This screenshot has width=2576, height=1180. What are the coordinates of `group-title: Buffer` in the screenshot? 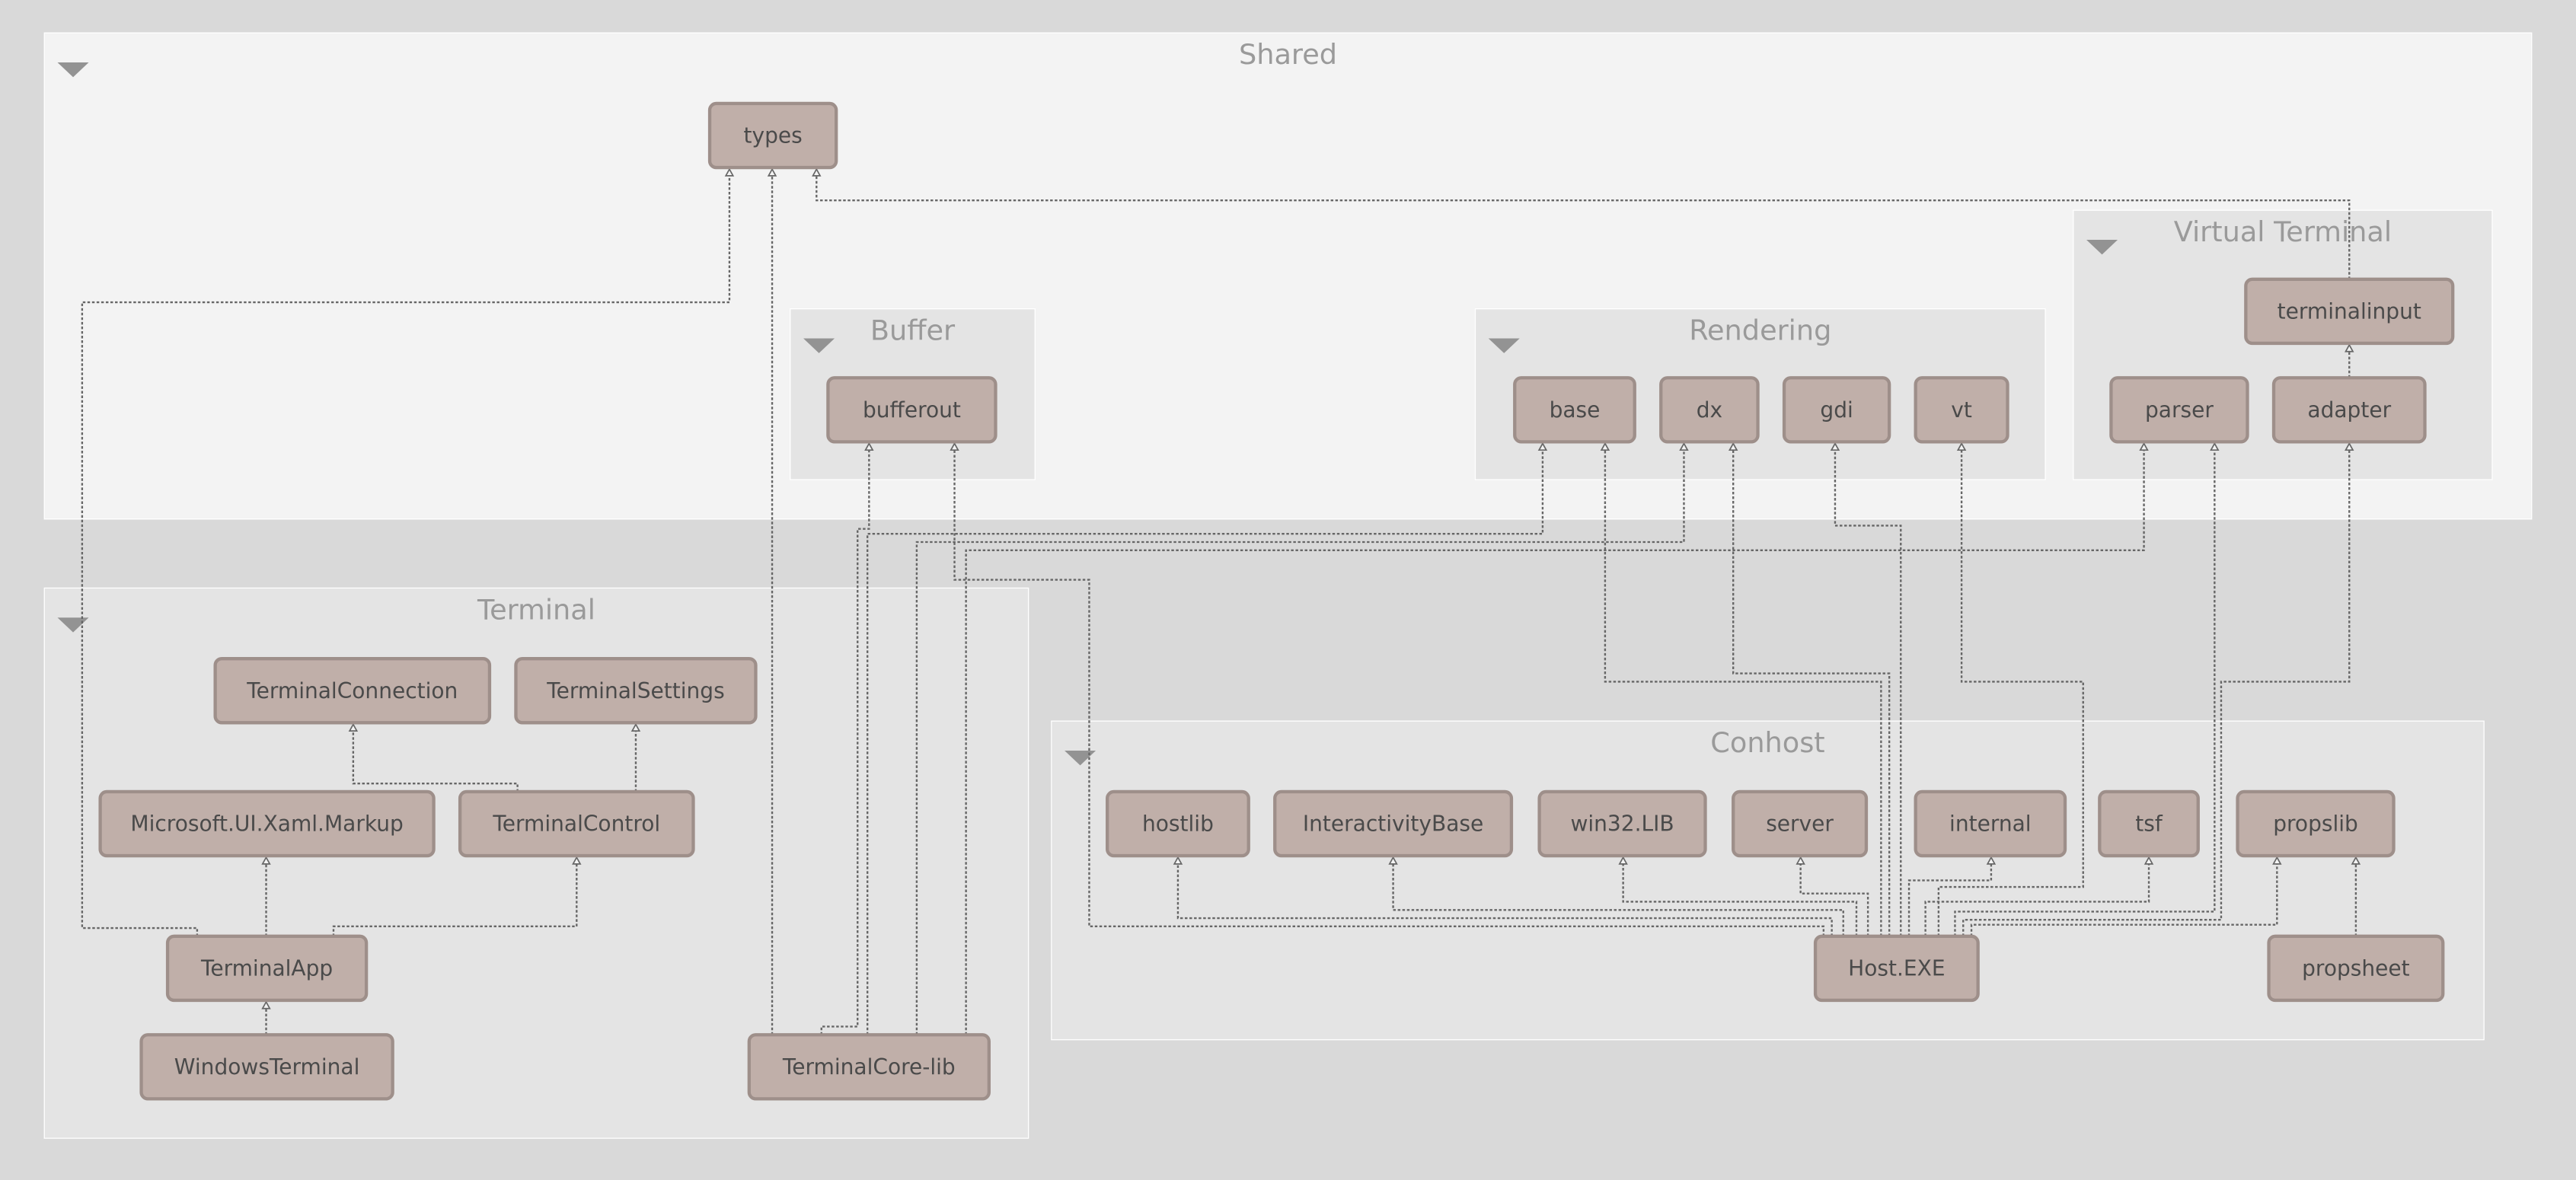 It's located at (913, 330).